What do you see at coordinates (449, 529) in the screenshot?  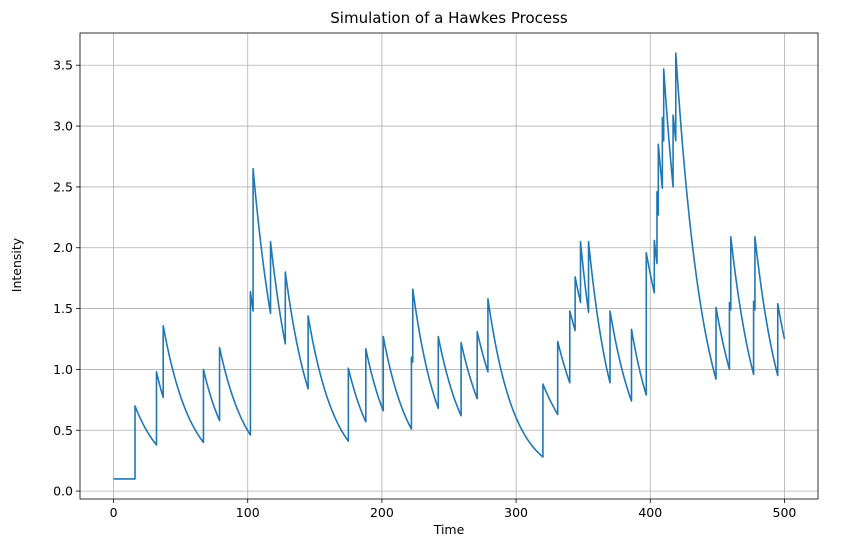 I see `x-axis-label: Time` at bounding box center [449, 529].